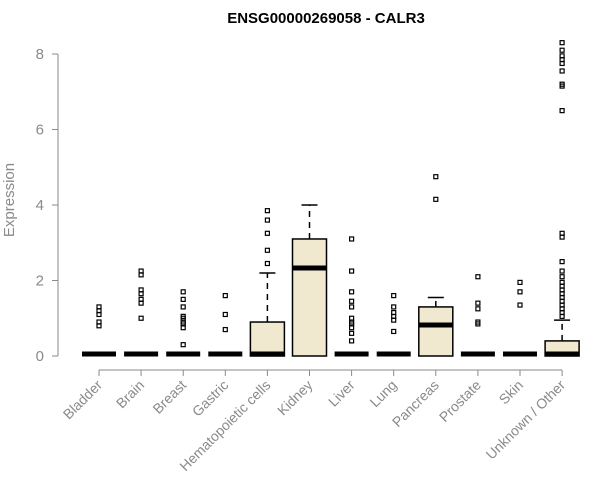 Image resolution: width=600 pixels, height=500 pixels. I want to click on x-tick-label: Lung, so click(382, 393).